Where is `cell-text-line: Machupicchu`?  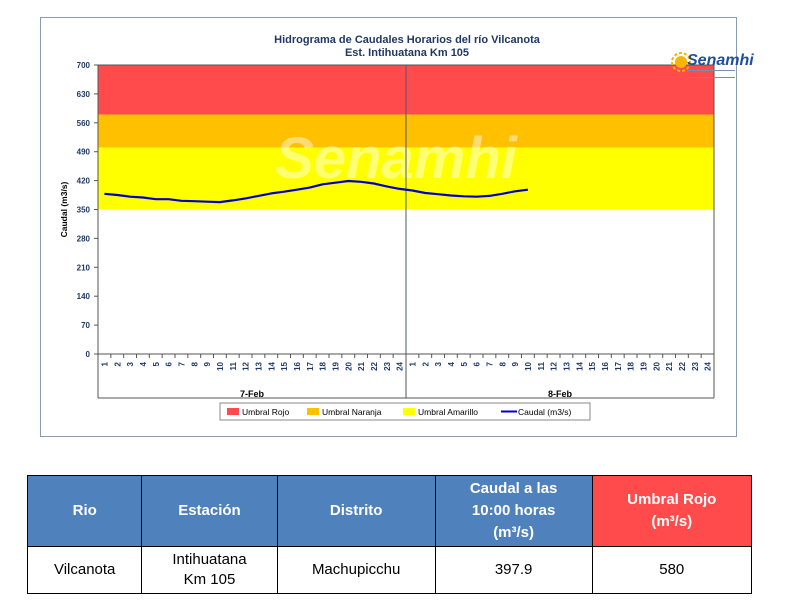 cell-text-line: Machupicchu is located at coordinates (356, 569).